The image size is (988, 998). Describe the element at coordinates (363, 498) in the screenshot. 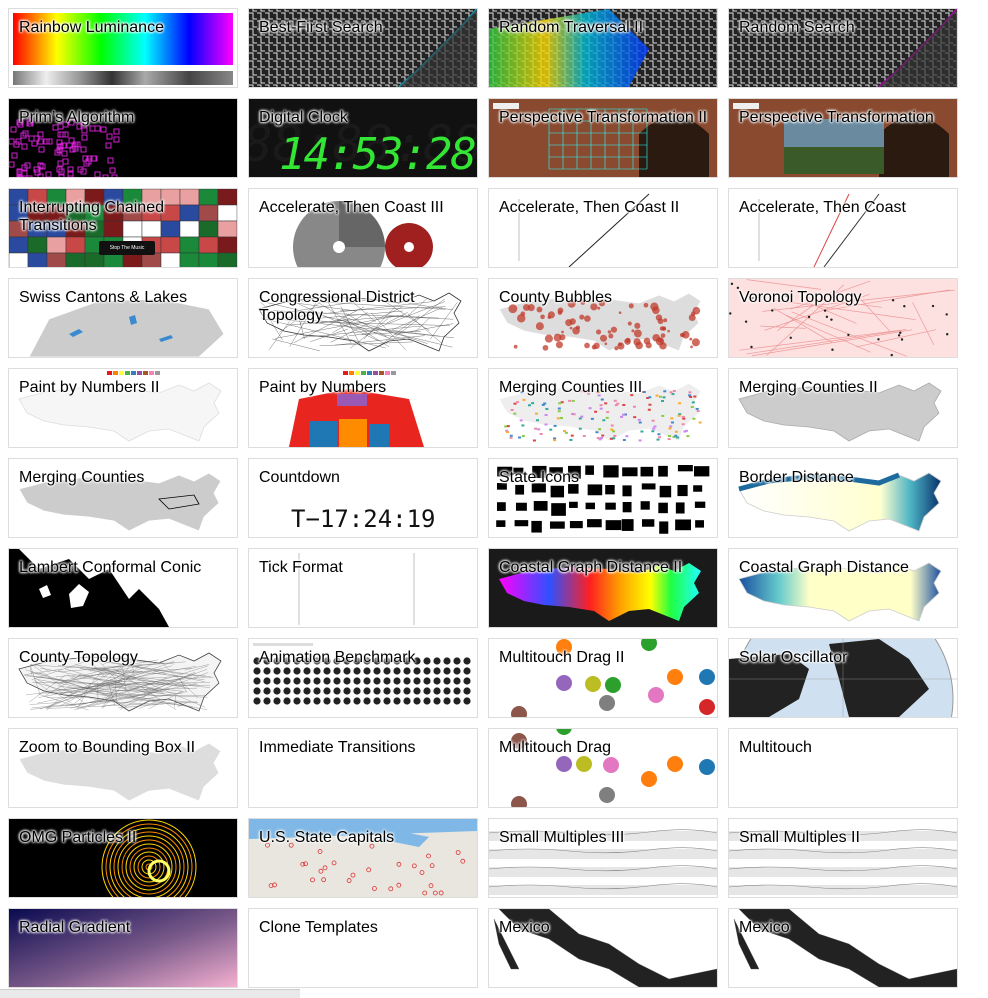

I see `gallery-tile: T−17:24:19 Countdown` at that location.